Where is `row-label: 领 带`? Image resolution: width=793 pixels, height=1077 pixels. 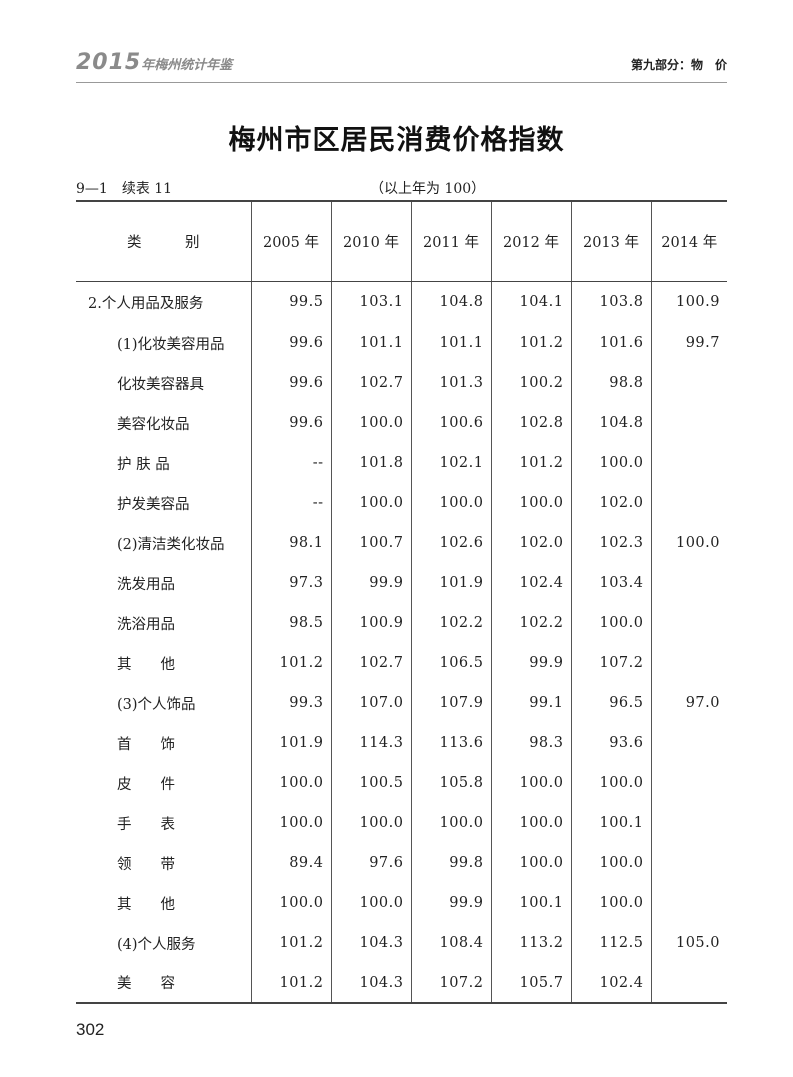 row-label: 领 带 is located at coordinates (146, 864).